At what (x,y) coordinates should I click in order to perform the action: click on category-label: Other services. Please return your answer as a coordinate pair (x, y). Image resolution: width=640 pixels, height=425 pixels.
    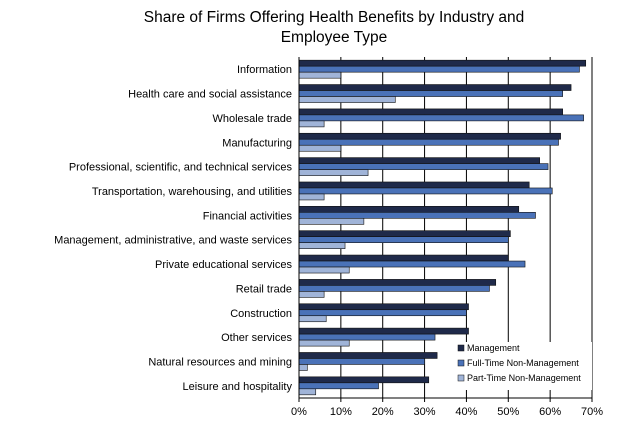
    Looking at the image, I should click on (256, 338).